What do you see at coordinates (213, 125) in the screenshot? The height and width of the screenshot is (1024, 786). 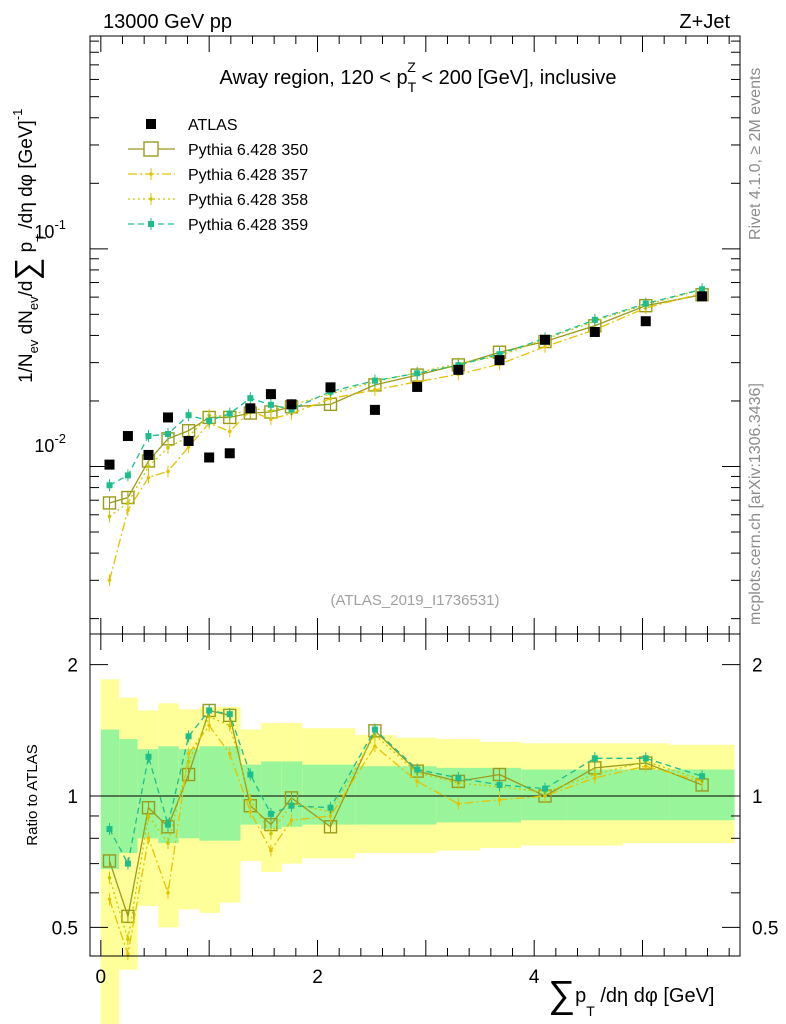 I see `legend-label: ATLAS` at bounding box center [213, 125].